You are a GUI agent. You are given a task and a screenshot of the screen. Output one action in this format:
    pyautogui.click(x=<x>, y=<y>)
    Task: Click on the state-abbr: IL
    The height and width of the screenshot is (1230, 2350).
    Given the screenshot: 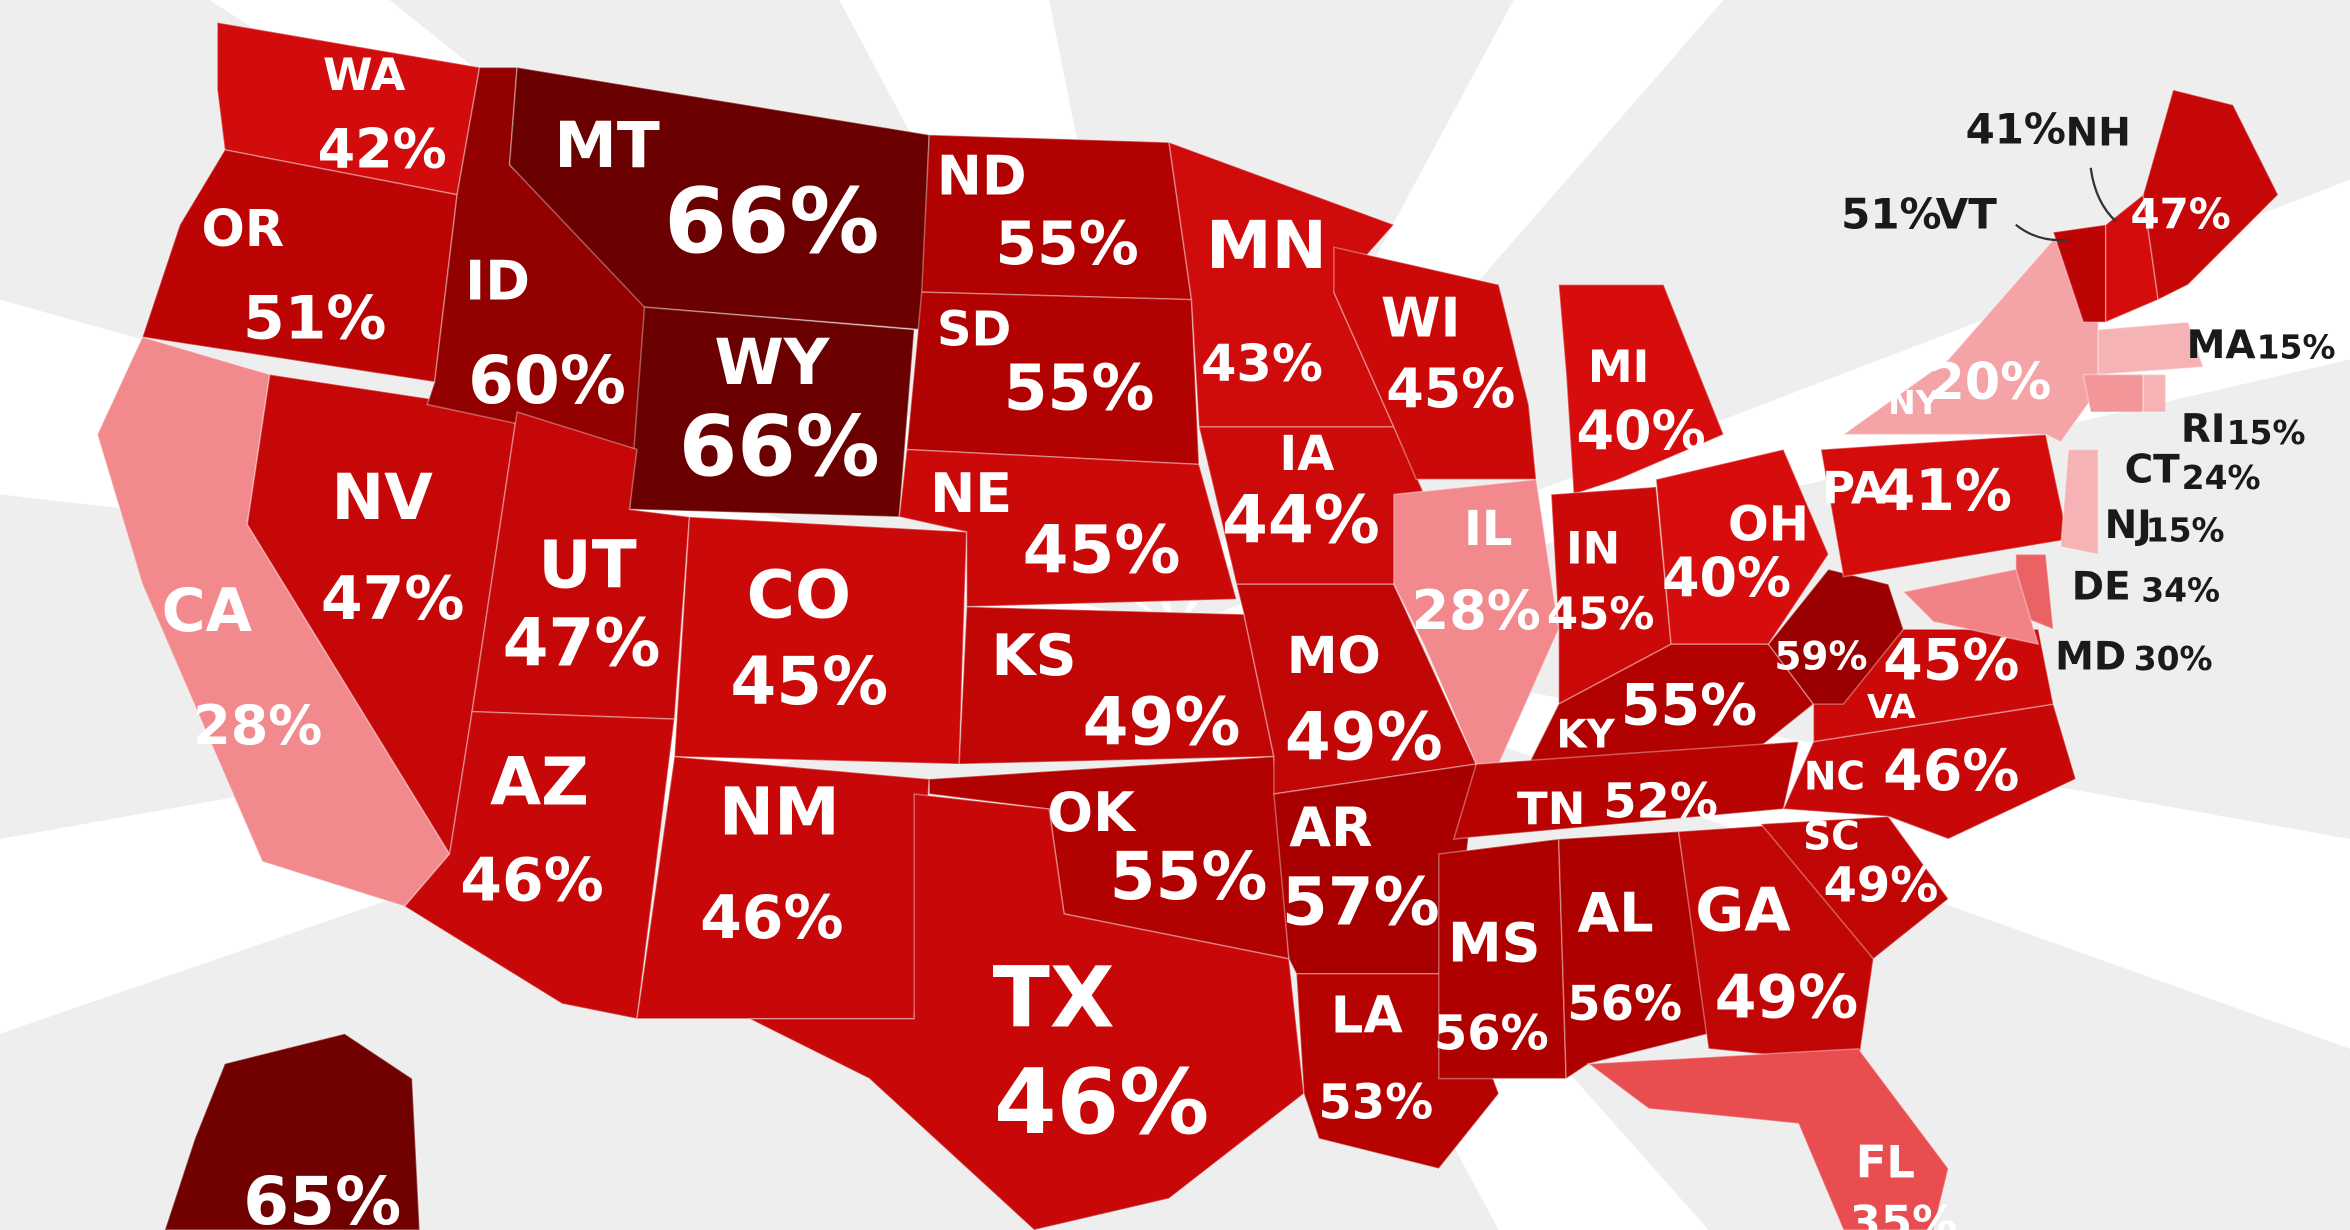 What is the action you would take?
    pyautogui.click(x=1488, y=529)
    